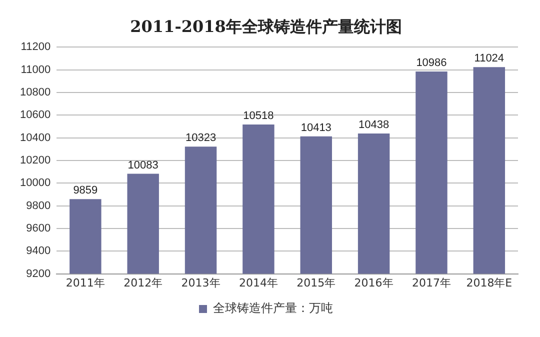 This screenshot has height=337, width=540. Describe the element at coordinates (143, 283) in the screenshot. I see `x-tick-label: 2012年` at that location.